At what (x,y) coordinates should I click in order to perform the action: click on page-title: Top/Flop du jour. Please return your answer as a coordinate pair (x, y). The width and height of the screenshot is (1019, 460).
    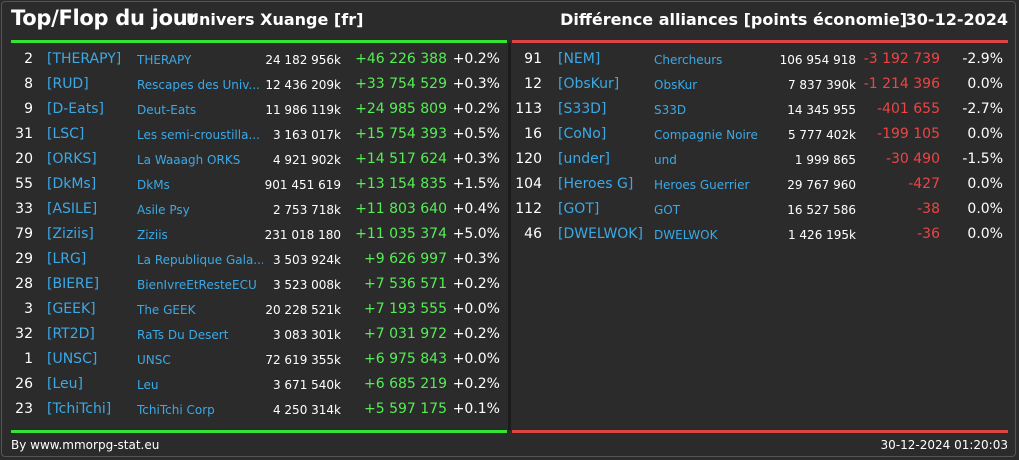
    Looking at the image, I should click on (104, 18).